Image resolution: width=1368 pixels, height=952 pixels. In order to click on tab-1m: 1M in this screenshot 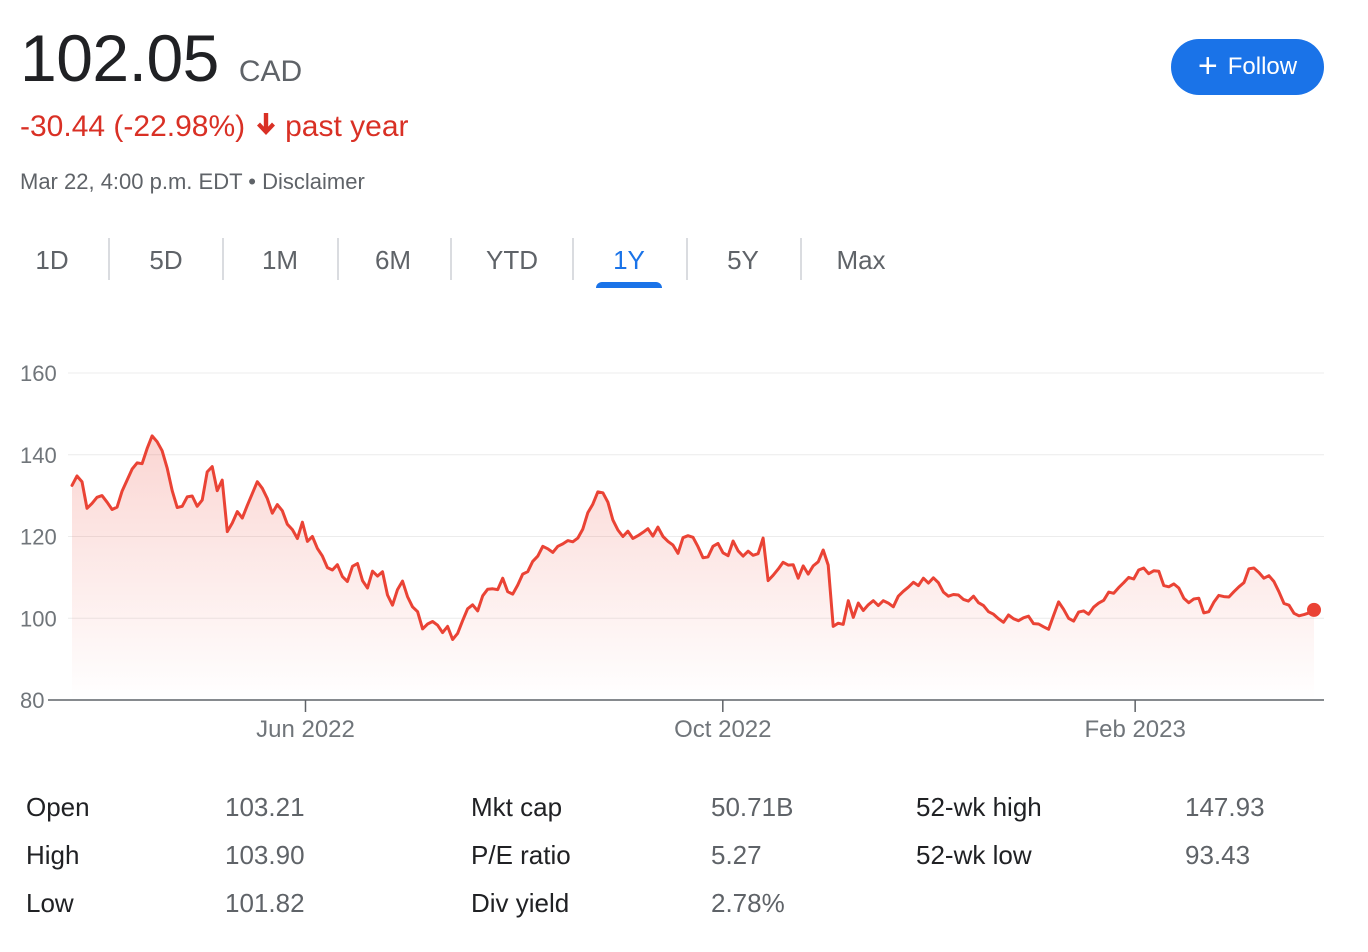, I will do `click(280, 259)`.